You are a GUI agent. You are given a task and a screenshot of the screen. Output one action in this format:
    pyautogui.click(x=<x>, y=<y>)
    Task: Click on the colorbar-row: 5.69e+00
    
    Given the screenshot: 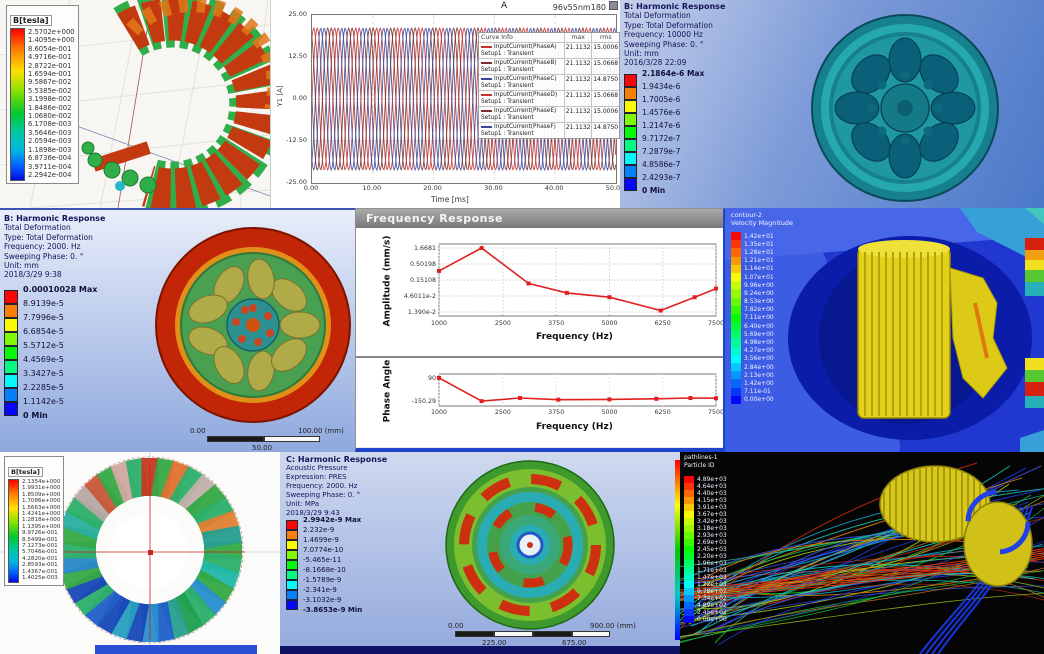 What is the action you would take?
    pyautogui.click(x=752, y=334)
    